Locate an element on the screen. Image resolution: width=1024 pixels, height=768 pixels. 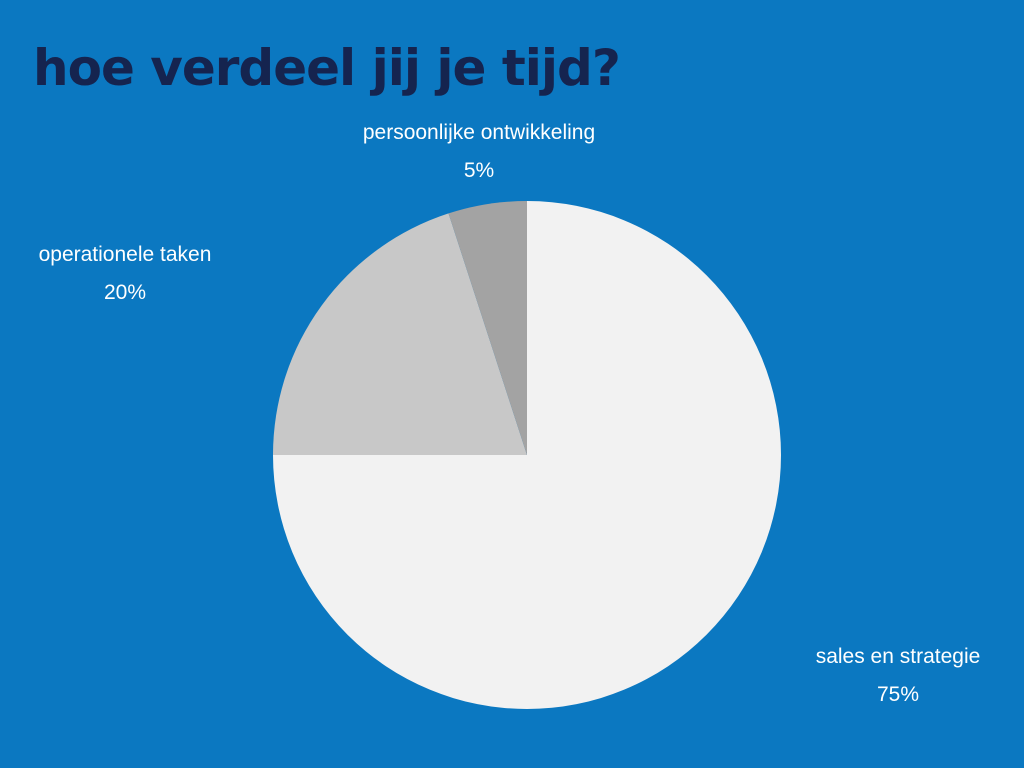
chart-title: hoe verdeel jij je tijd? is located at coordinates (327, 68).